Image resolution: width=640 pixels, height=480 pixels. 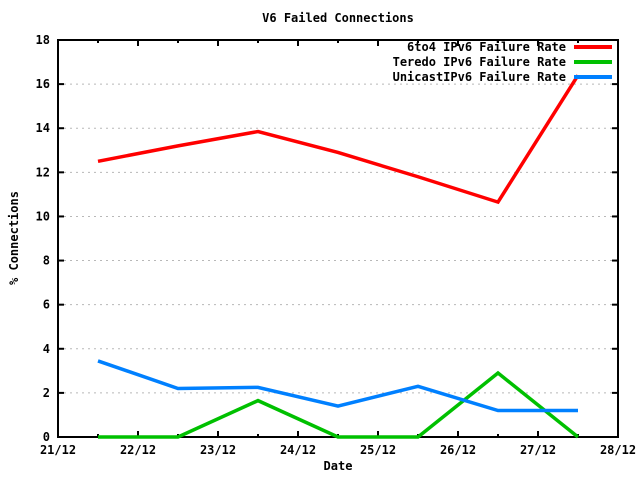 What do you see at coordinates (538, 450) in the screenshot?
I see `x-tick-label-6: 27/12` at bounding box center [538, 450].